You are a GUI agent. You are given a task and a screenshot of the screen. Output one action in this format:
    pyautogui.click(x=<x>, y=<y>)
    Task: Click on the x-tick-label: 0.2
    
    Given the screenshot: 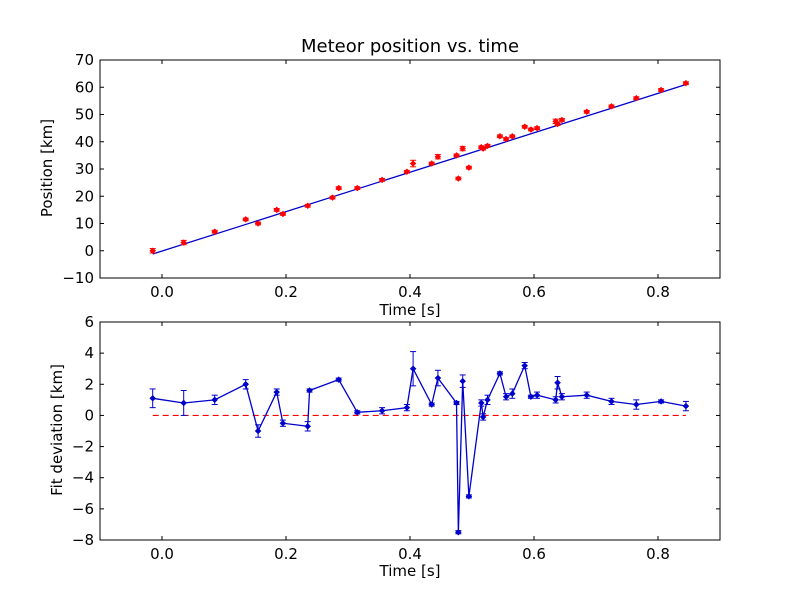 What is the action you would take?
    pyautogui.click(x=286, y=554)
    